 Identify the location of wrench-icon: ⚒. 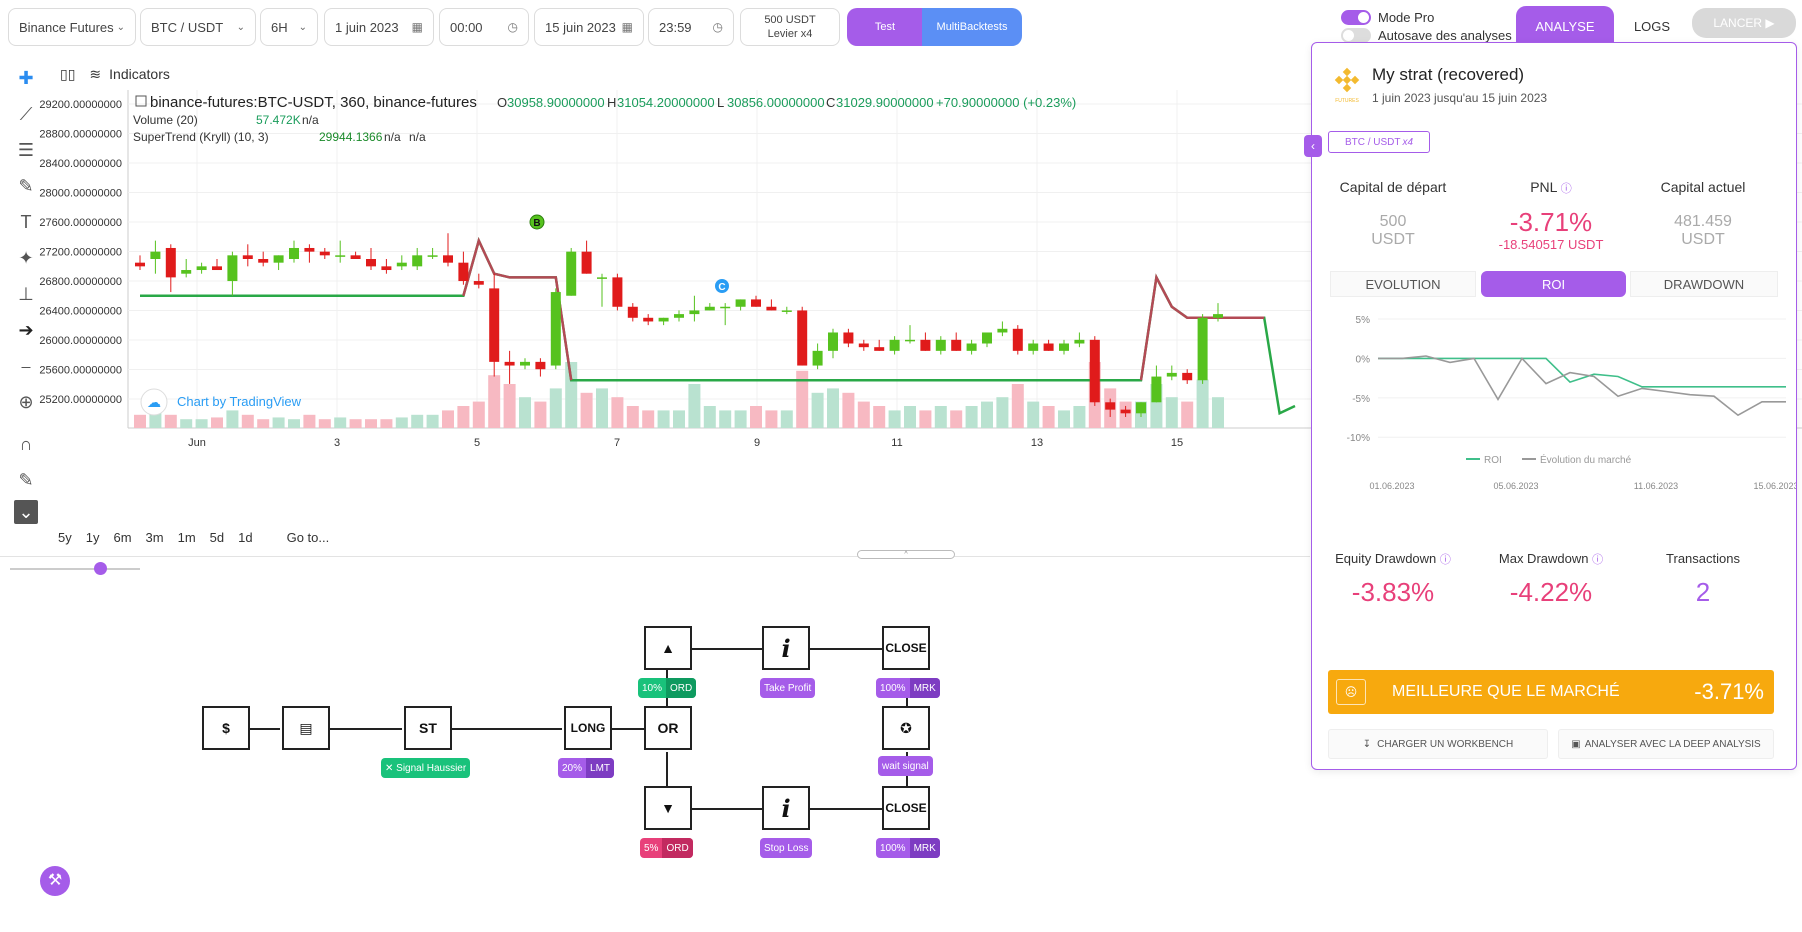
(55, 881).